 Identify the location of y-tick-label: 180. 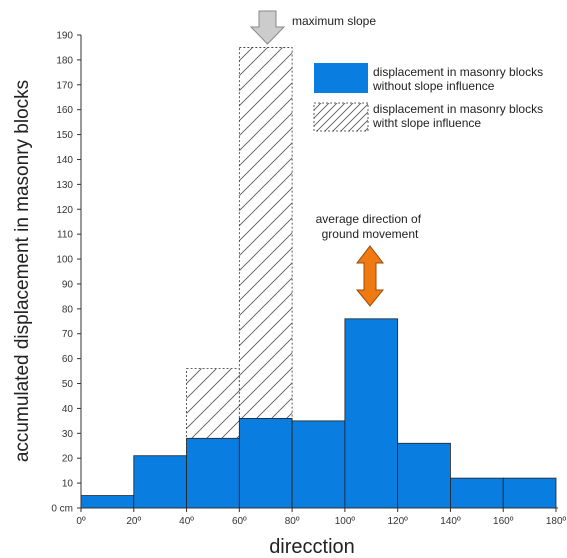
(64, 60).